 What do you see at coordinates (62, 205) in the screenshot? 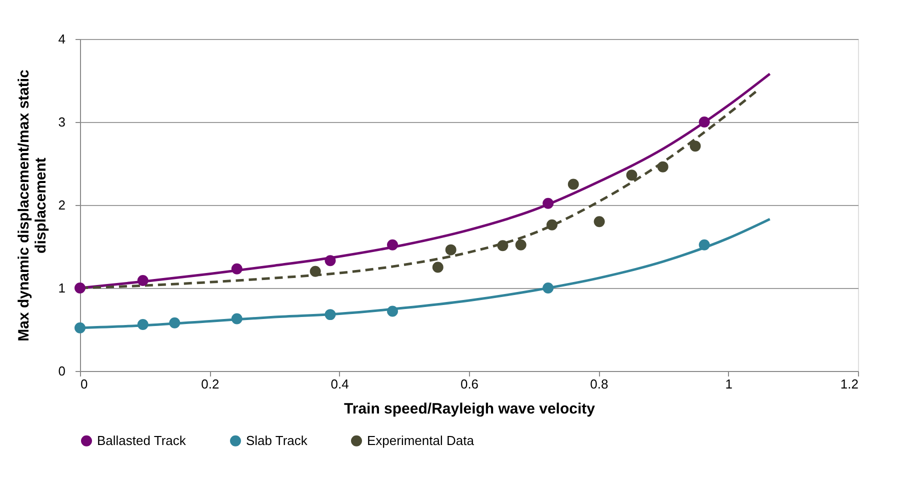
I see `y-tick-label: 2` at bounding box center [62, 205].